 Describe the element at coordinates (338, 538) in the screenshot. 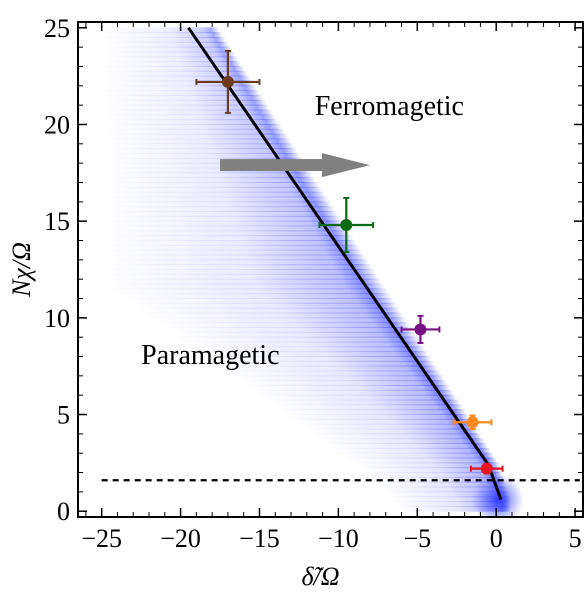

I see `x-tick-label: −10` at that location.